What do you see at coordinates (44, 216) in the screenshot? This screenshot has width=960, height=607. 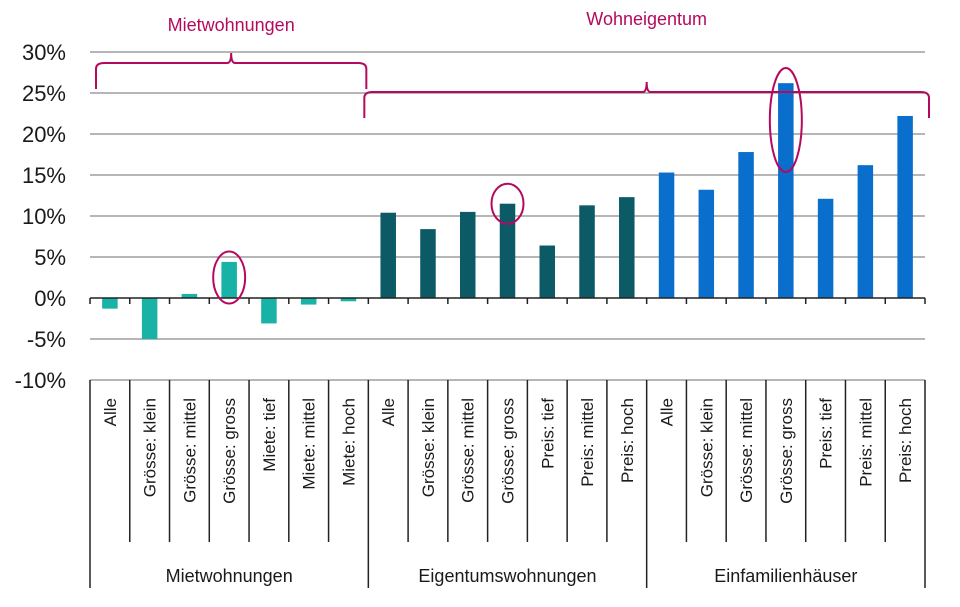 I see `y-tick-label: 10%` at bounding box center [44, 216].